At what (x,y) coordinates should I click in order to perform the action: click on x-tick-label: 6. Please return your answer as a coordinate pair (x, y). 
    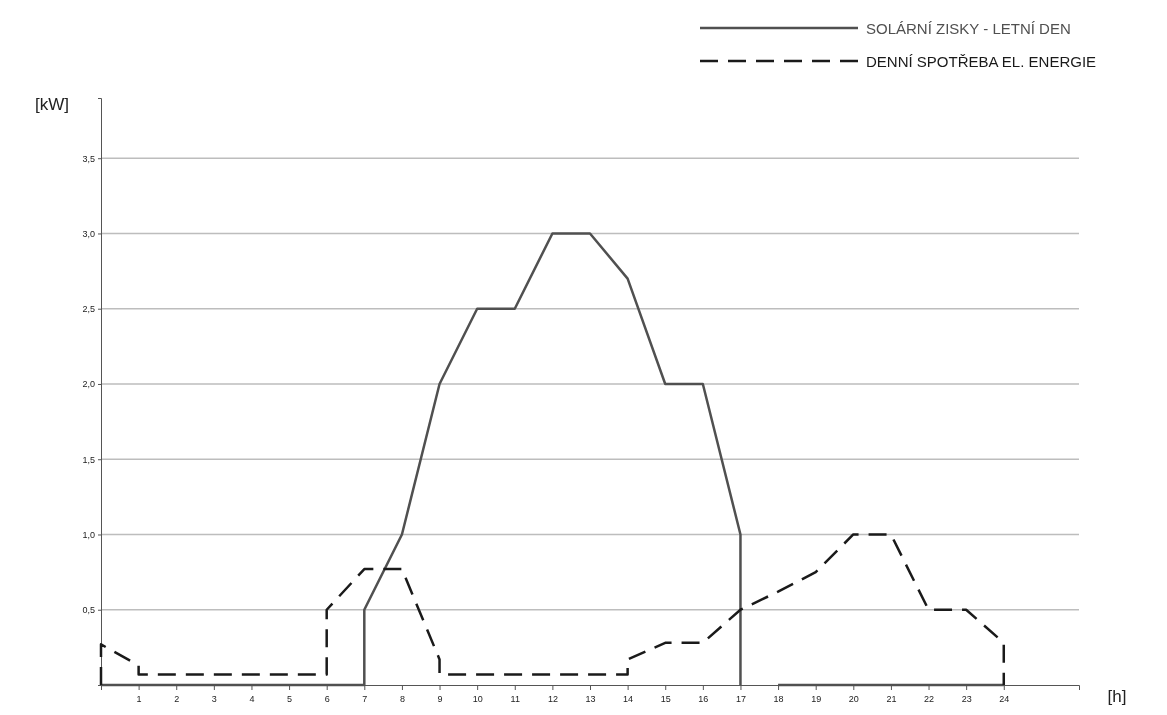
    Looking at the image, I should click on (327, 699).